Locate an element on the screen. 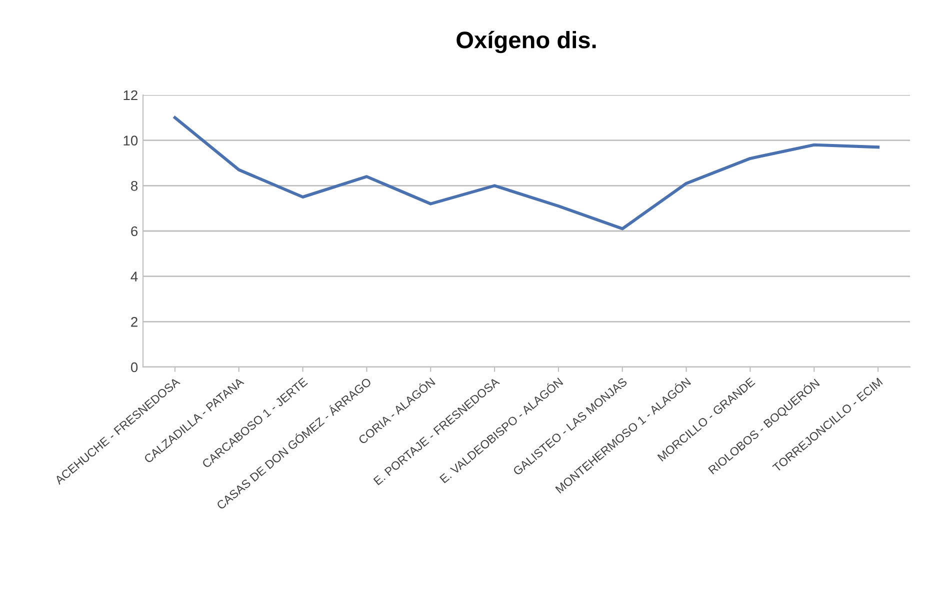  y-tick-label: 8 is located at coordinates (134, 186).